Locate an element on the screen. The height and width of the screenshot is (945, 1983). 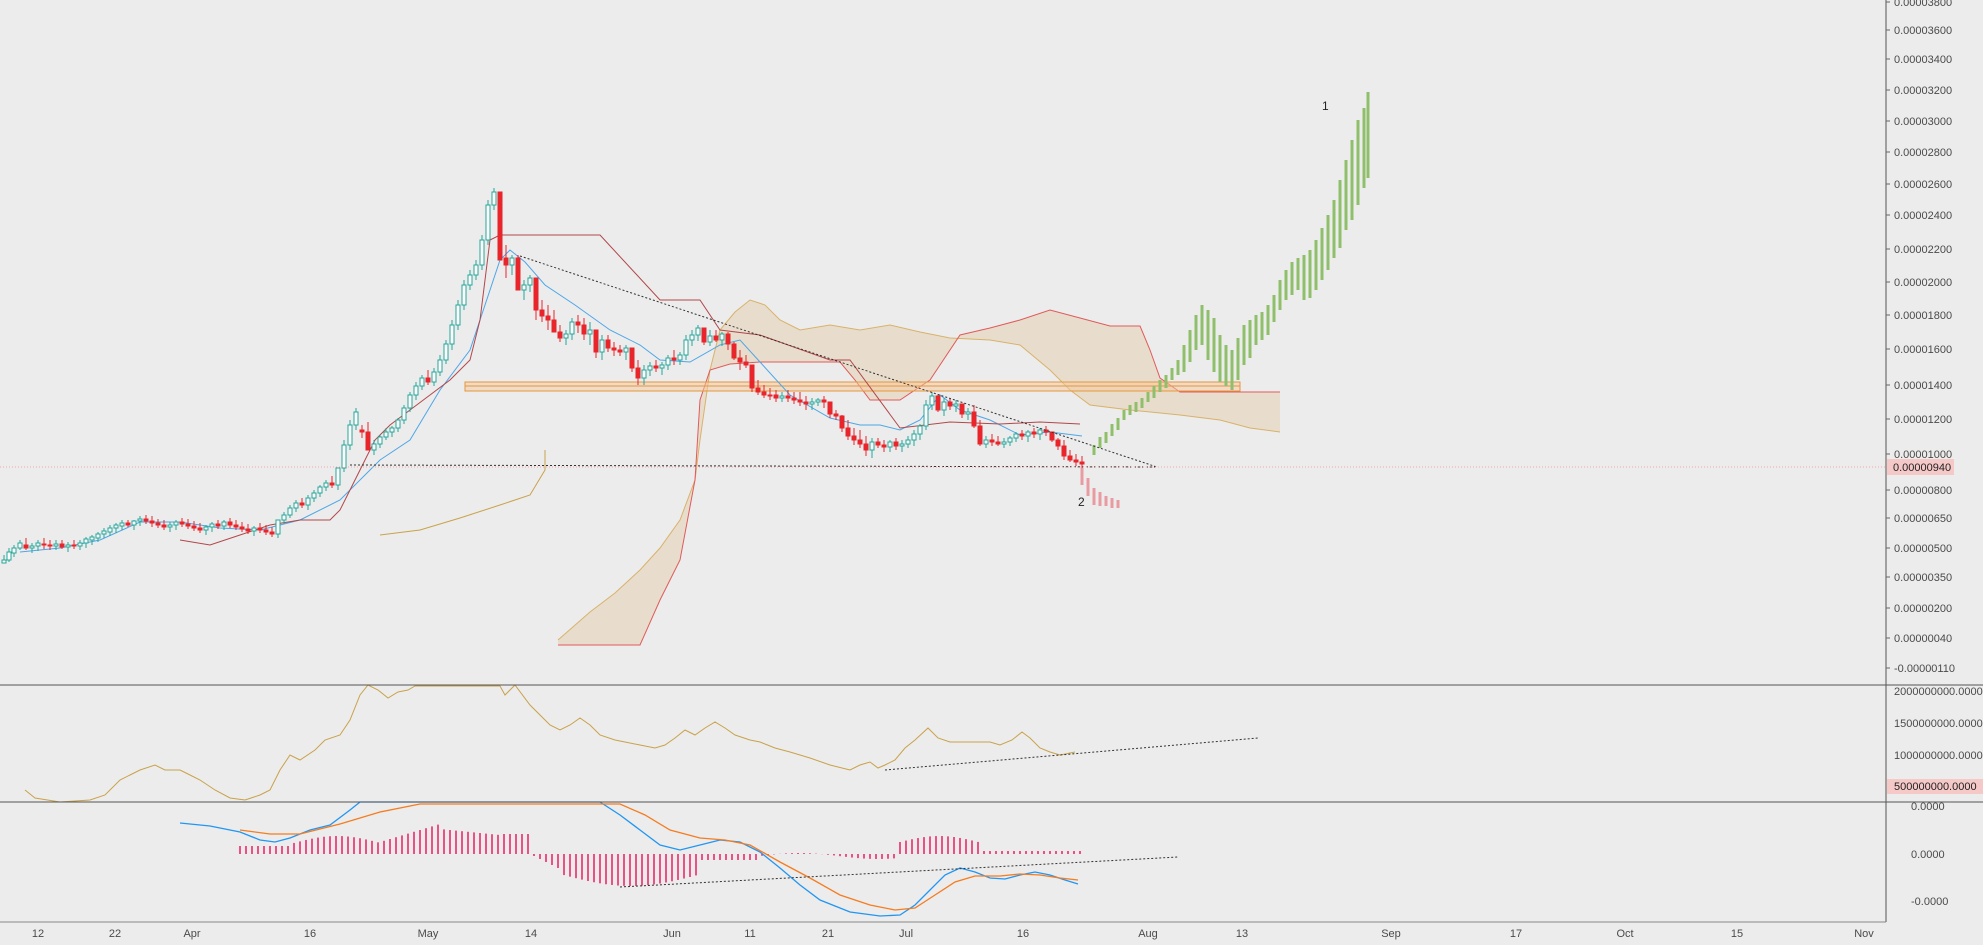
time-tick-label: Sep is located at coordinates (1391, 934).